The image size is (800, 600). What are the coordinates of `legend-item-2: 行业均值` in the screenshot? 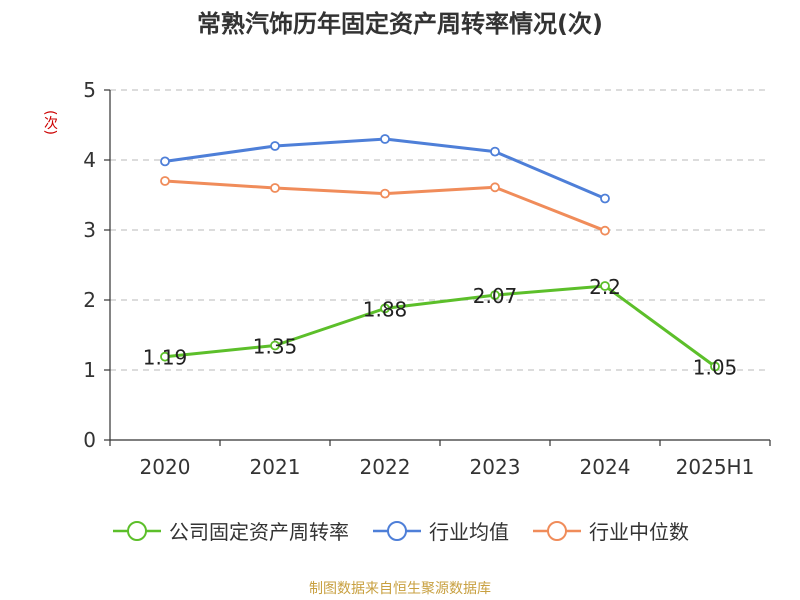 It's located at (440, 530).